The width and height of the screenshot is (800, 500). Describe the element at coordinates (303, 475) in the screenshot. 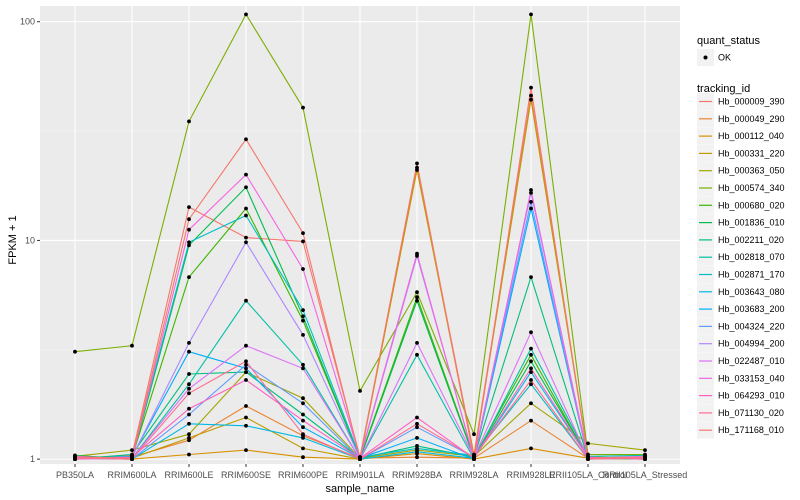

I see `x-tick-label: RRIM600PE` at that location.